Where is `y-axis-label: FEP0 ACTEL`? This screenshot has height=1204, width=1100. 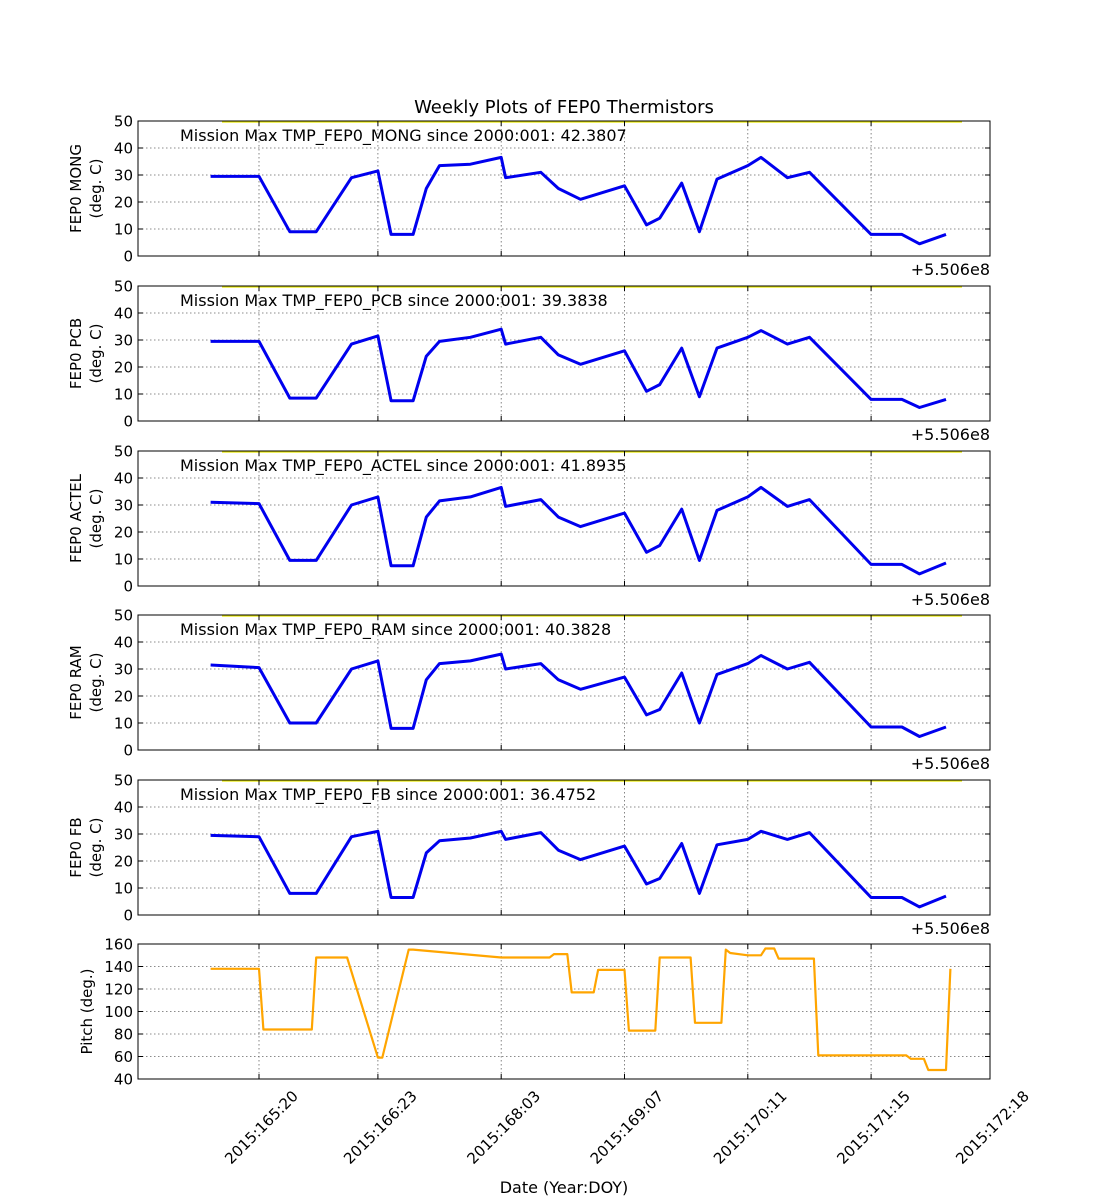 y-axis-label: FEP0 ACTEL is located at coordinates (76, 518).